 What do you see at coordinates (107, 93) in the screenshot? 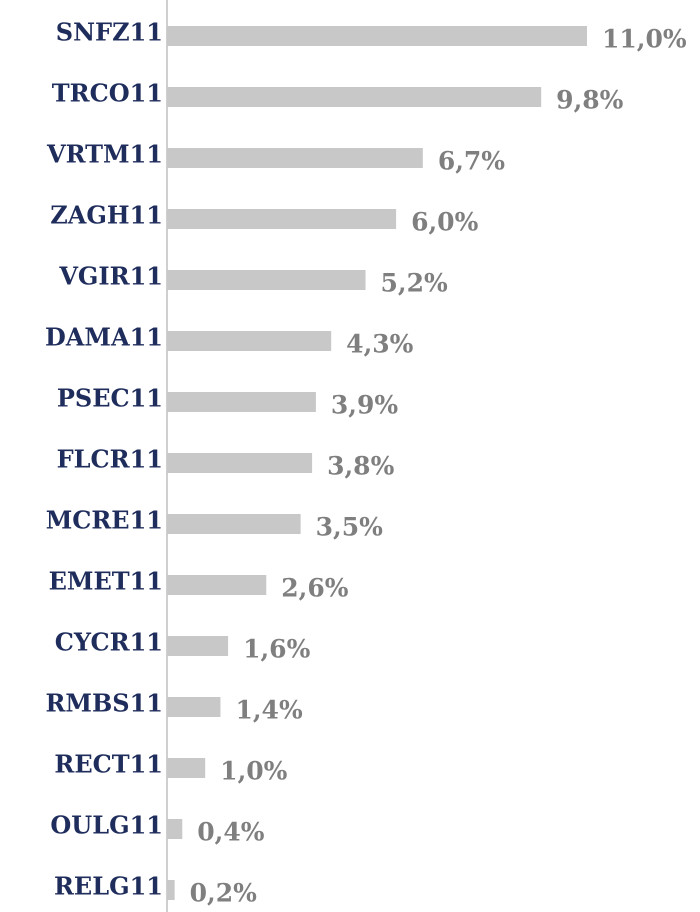
I see `category-label: TRCO11` at bounding box center [107, 93].